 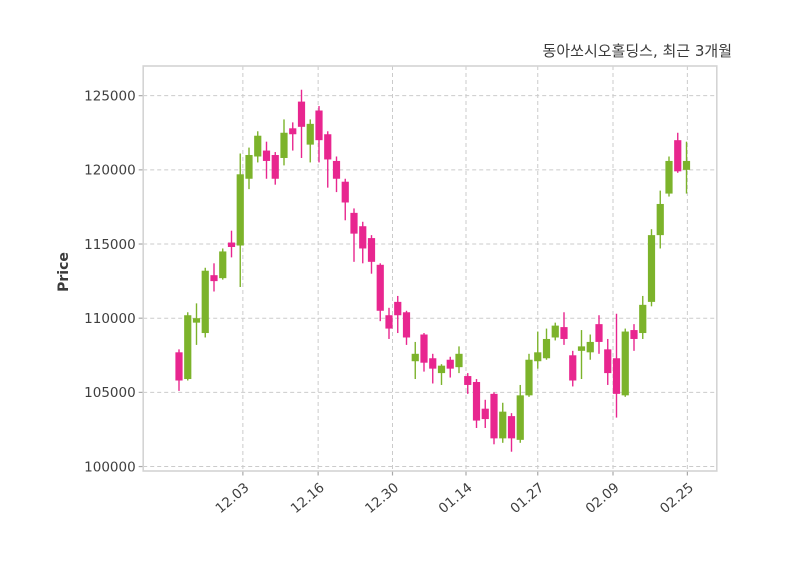 What do you see at coordinates (527, 498) in the screenshot?
I see `x-tick-label: 01.27` at bounding box center [527, 498].